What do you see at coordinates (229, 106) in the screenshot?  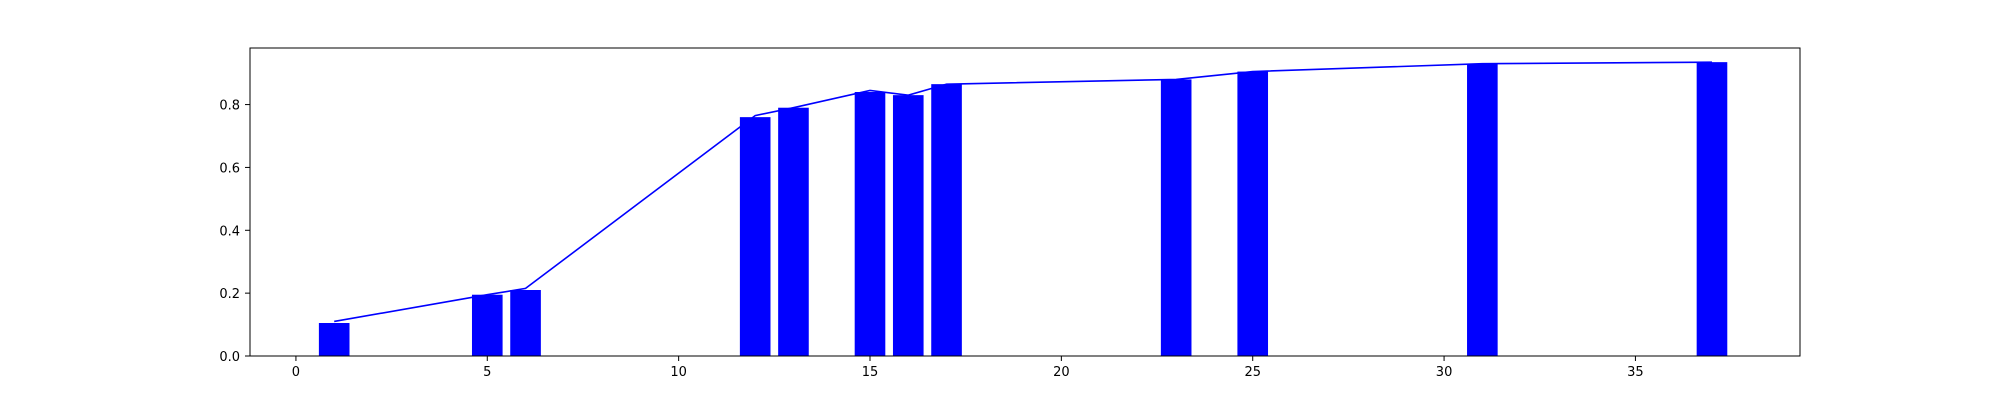 I see `y-tick-label: 0.8` at bounding box center [229, 106].